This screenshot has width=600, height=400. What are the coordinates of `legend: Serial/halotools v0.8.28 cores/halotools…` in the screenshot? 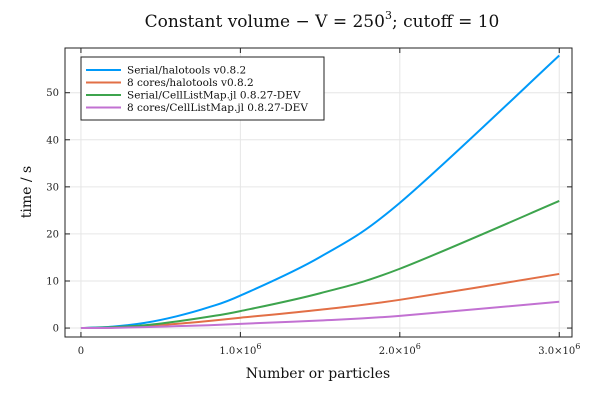 It's located at (202, 88).